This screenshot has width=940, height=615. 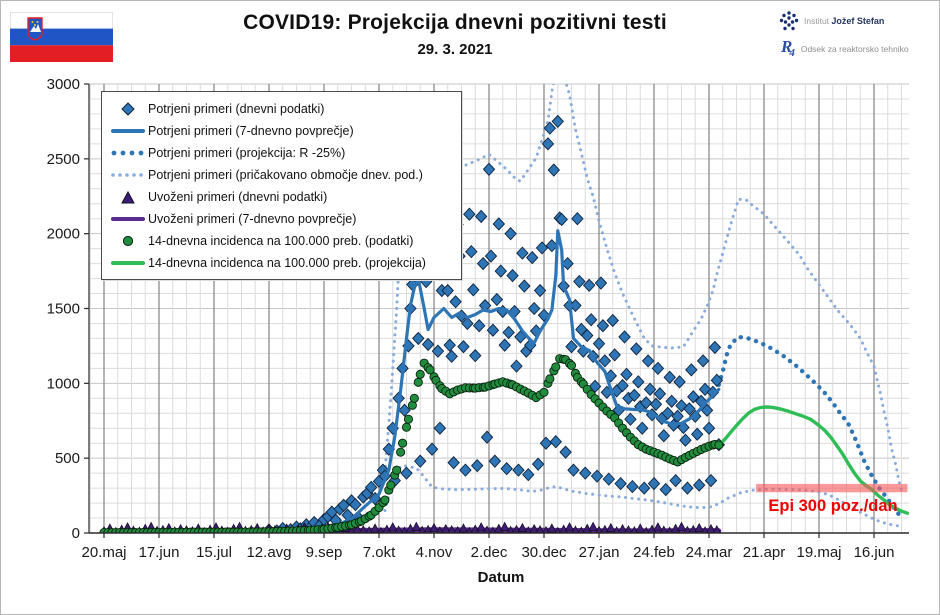 What do you see at coordinates (63, 159) in the screenshot?
I see `y-tick-label: 2500` at bounding box center [63, 159].